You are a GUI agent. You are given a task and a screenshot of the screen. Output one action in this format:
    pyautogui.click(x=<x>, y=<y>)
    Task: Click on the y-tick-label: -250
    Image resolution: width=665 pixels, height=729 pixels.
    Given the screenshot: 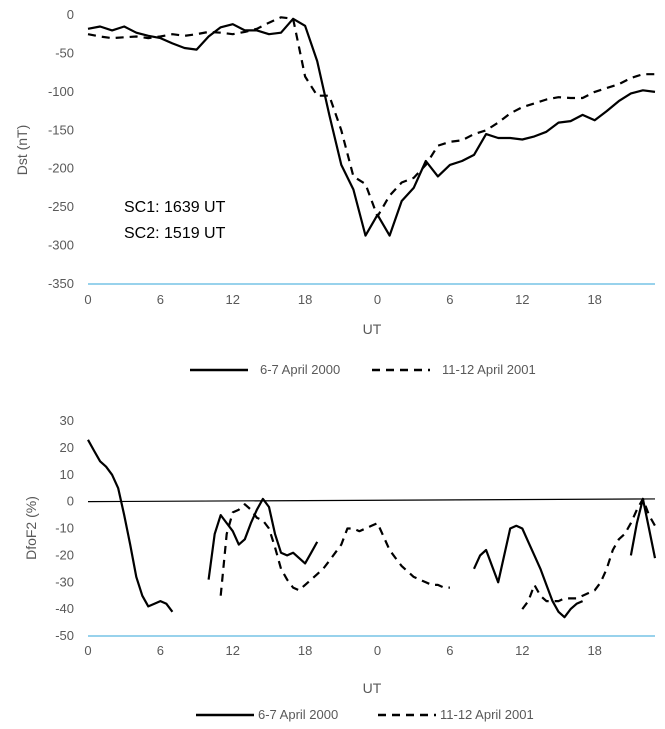 What is the action you would take?
    pyautogui.click(x=61, y=206)
    